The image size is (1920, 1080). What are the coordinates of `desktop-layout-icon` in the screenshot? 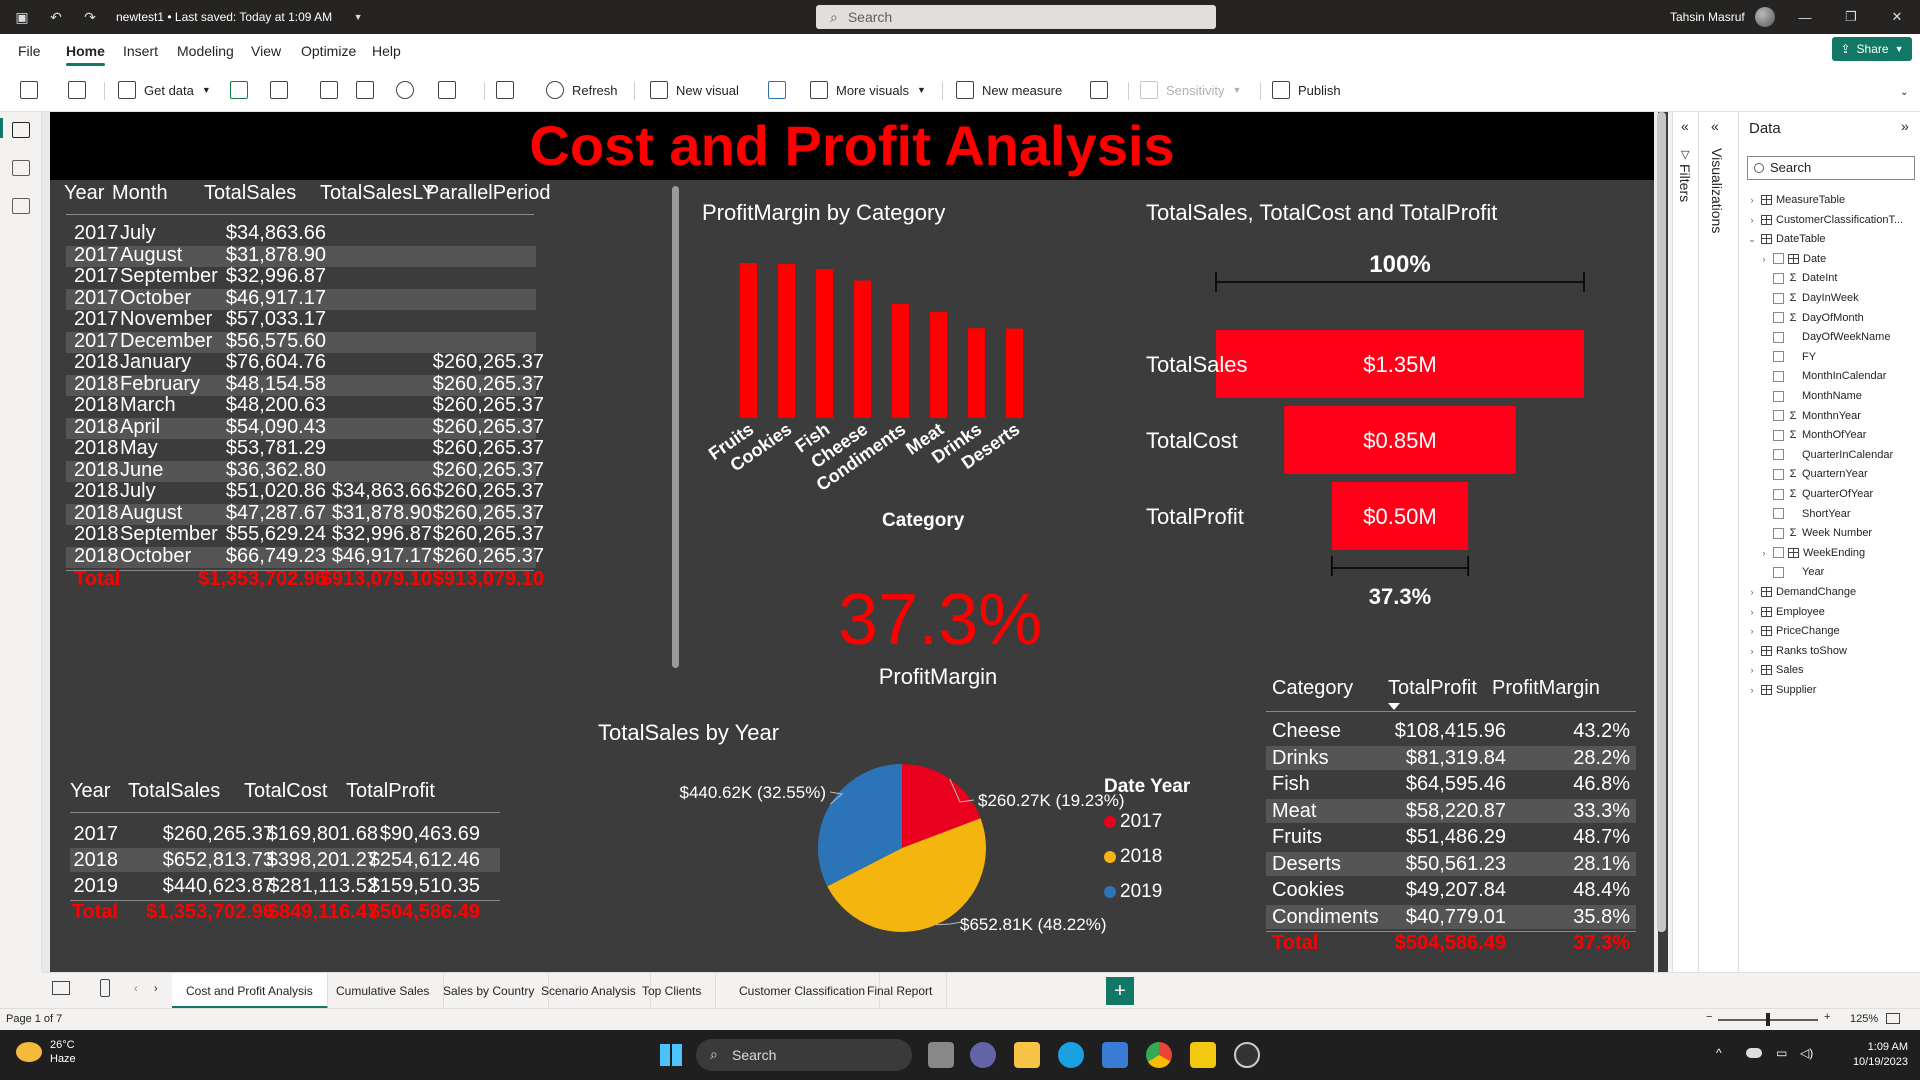 It's located at (61, 988).